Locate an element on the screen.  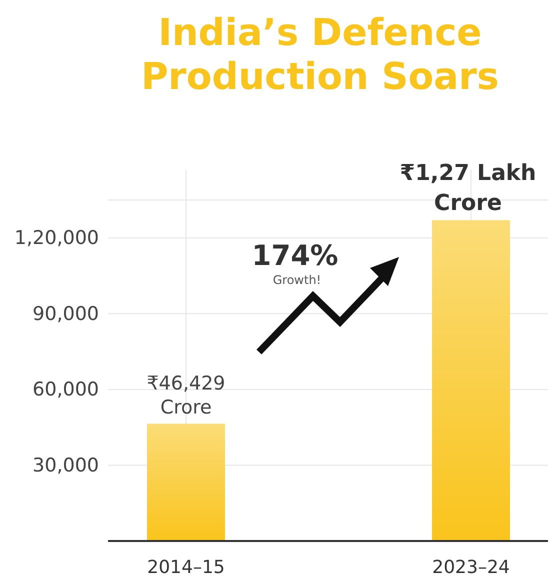
x-tick-label: 2014–15 is located at coordinates (186, 567).